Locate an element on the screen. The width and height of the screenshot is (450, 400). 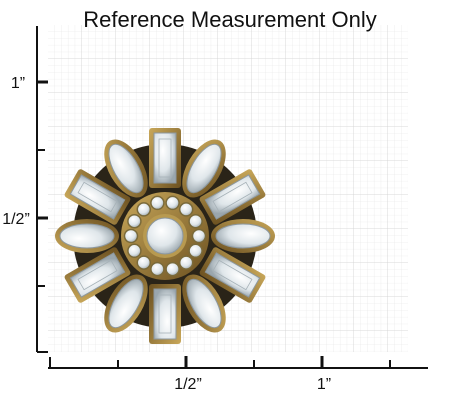
horizontal-ruler is located at coordinates (238, 362).